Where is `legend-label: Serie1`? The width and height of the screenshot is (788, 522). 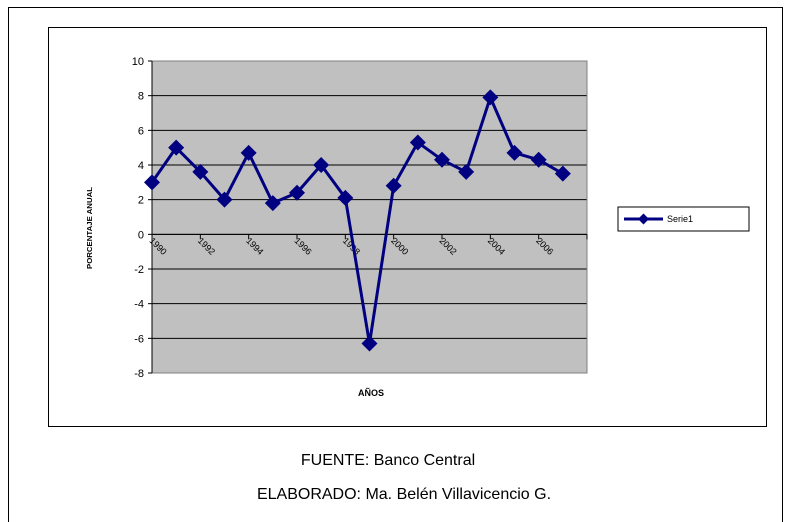
legend-label: Serie1 is located at coordinates (680, 219).